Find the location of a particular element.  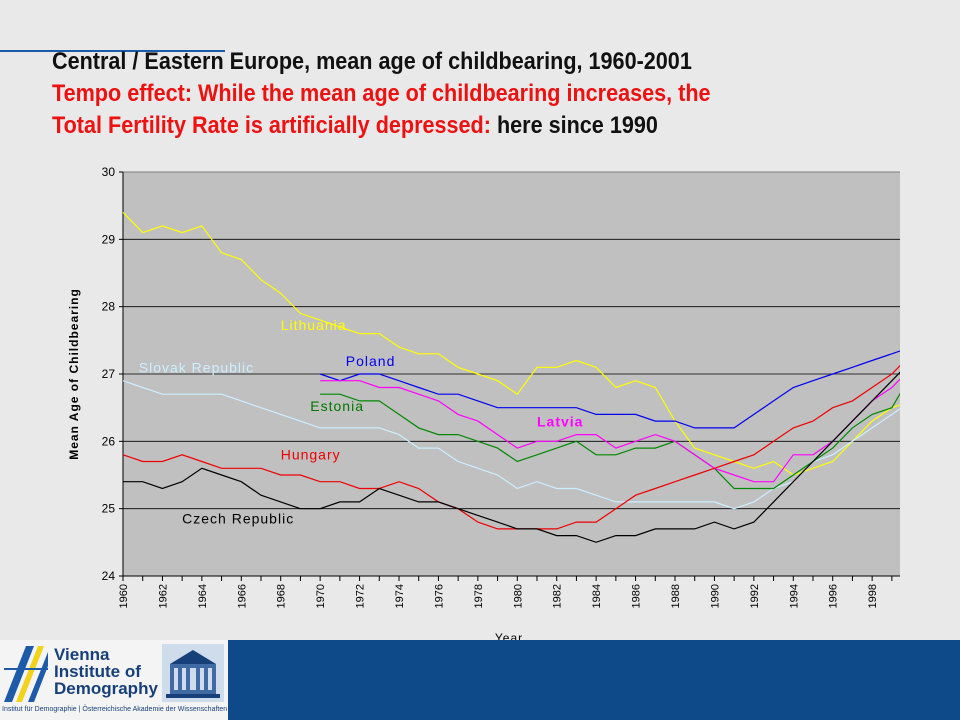

xtick-label-1992: 1992 is located at coordinates (755, 596).